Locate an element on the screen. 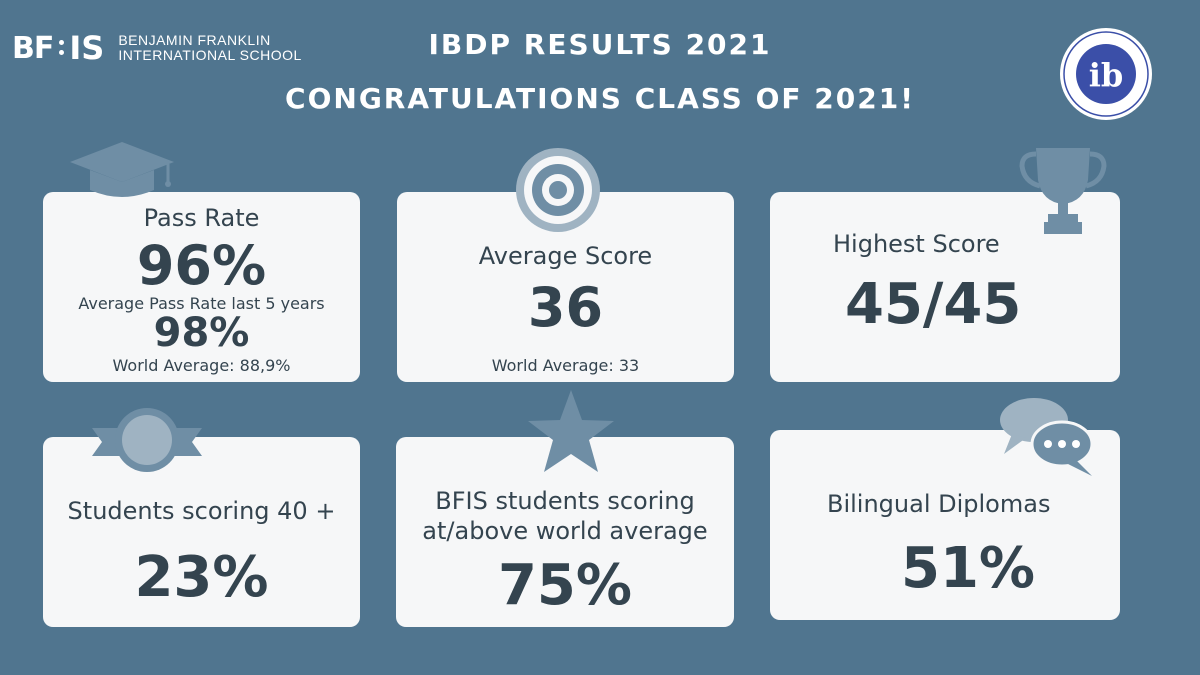  students-40-label: Students scoring 40 + is located at coordinates (201, 511).